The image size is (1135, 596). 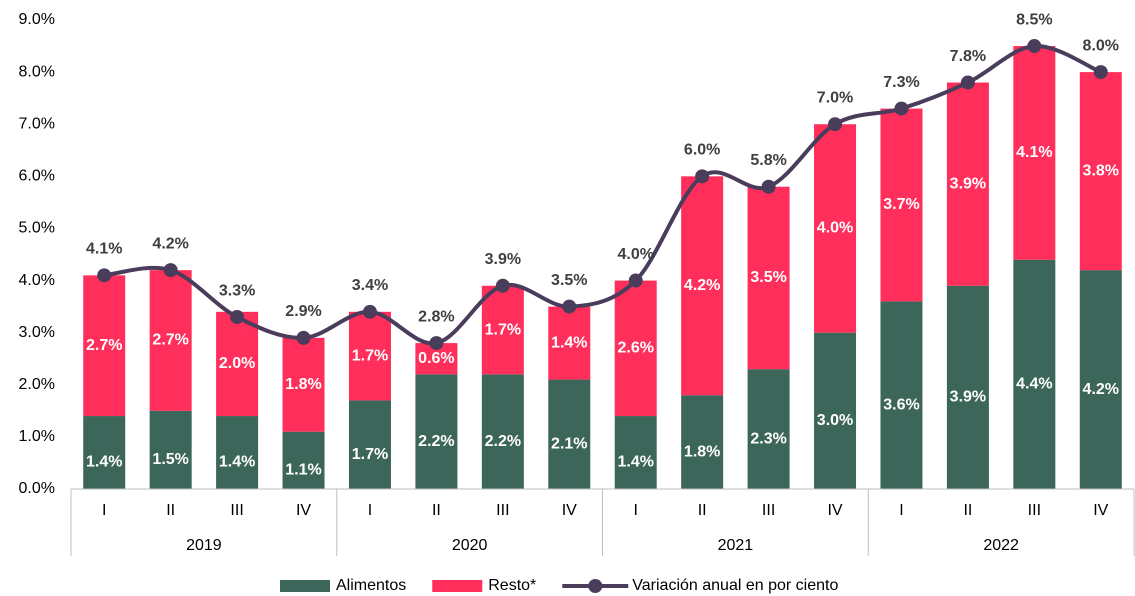 What do you see at coordinates (37, 436) in the screenshot?
I see `y-tick-label: 1.0%` at bounding box center [37, 436].